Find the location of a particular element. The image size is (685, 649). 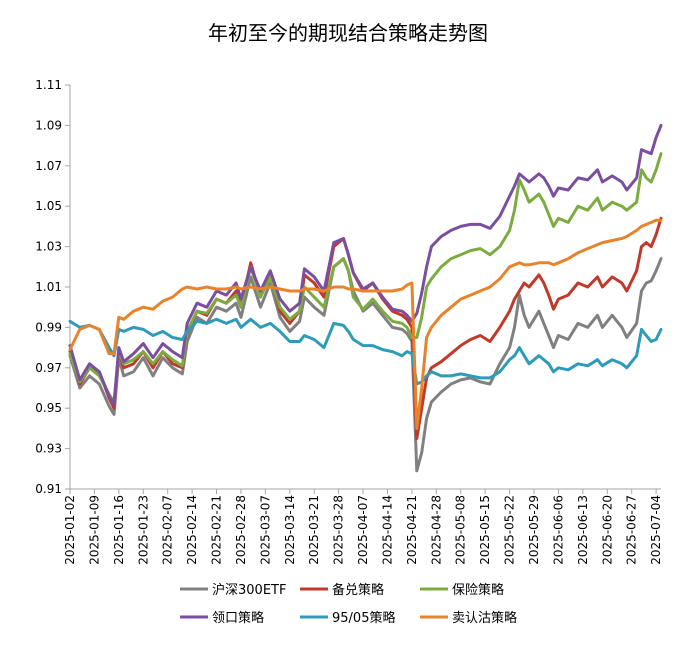

x-tick-label: 2025-06-13 is located at coordinates (583, 530).